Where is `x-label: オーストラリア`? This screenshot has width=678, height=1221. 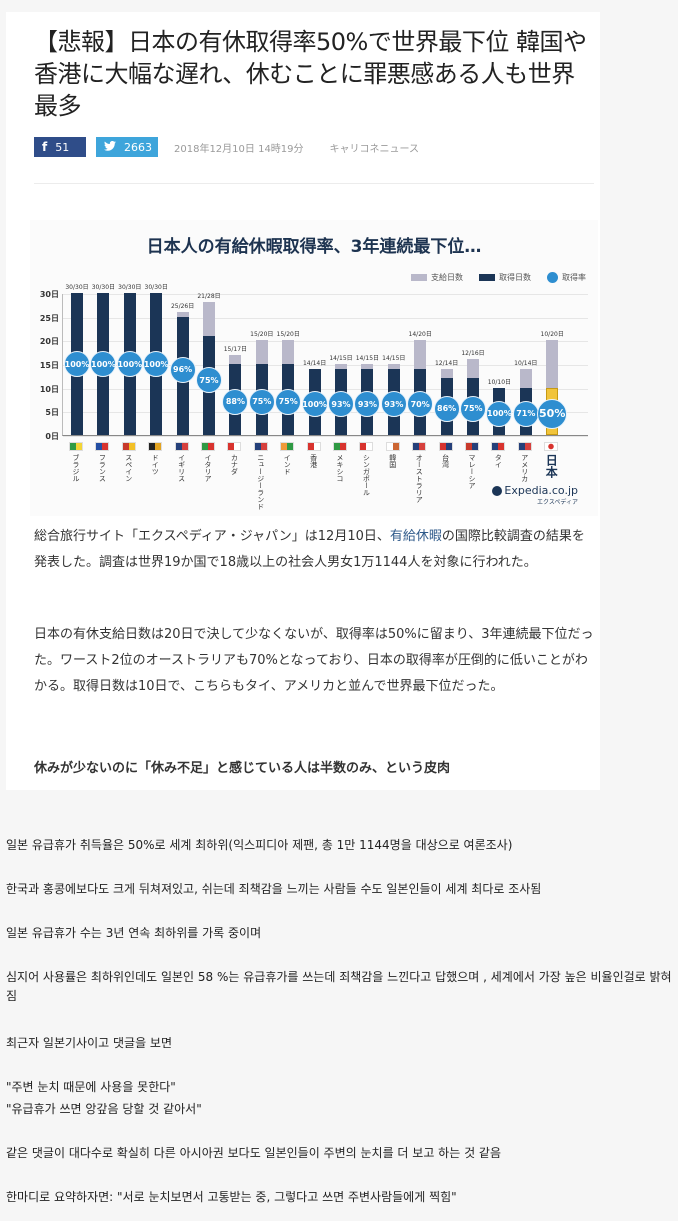
x-label: オーストラリア is located at coordinates (419, 472).